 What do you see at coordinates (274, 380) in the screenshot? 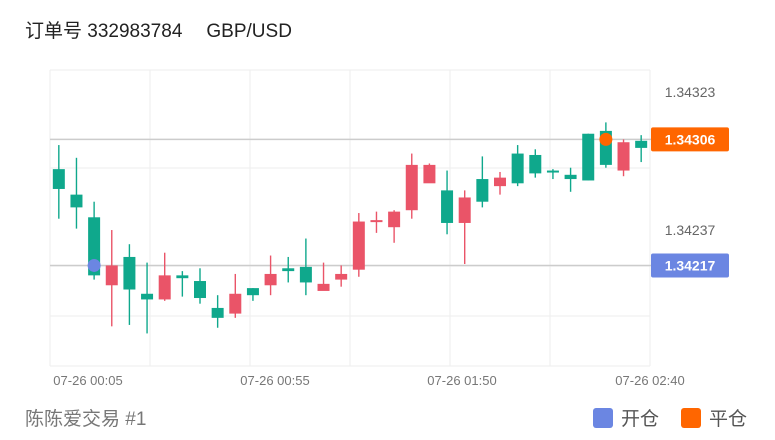
I see `x-tick-label-1: 07-26 00:55` at bounding box center [274, 380].